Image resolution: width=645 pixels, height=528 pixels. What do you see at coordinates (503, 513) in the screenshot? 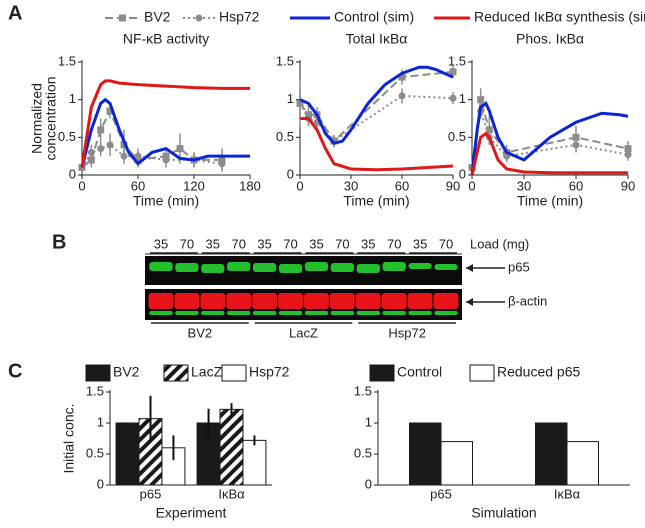
I see `x-axis-label: Simulation` at bounding box center [503, 513].